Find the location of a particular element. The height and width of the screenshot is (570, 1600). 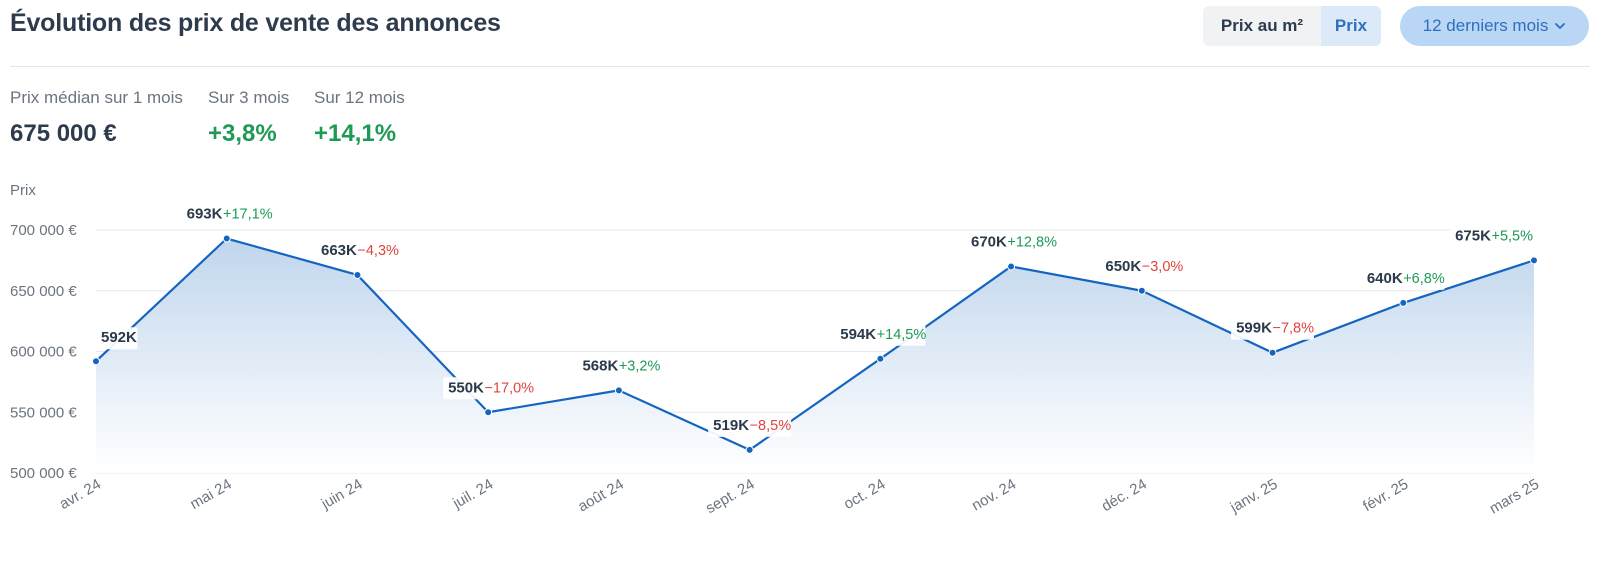

data-label-value: 599K is located at coordinates (1254, 328).